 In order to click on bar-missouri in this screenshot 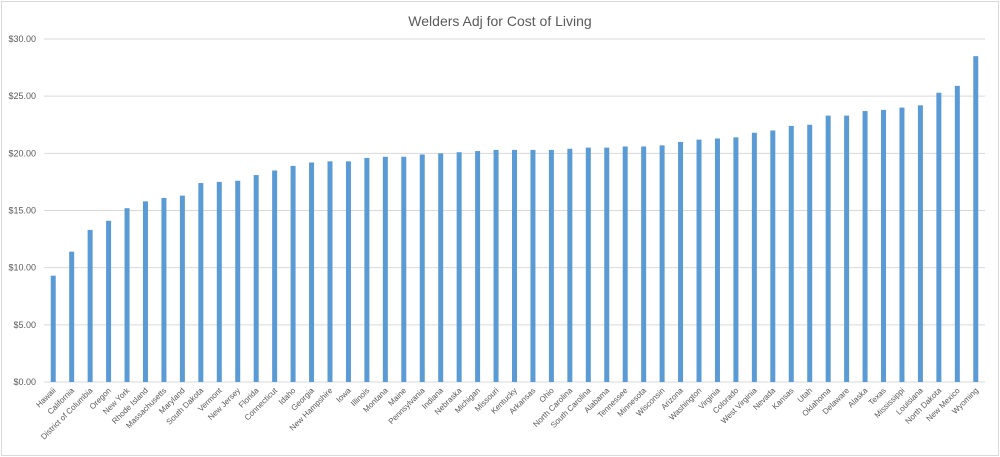, I will do `click(496, 265)`.